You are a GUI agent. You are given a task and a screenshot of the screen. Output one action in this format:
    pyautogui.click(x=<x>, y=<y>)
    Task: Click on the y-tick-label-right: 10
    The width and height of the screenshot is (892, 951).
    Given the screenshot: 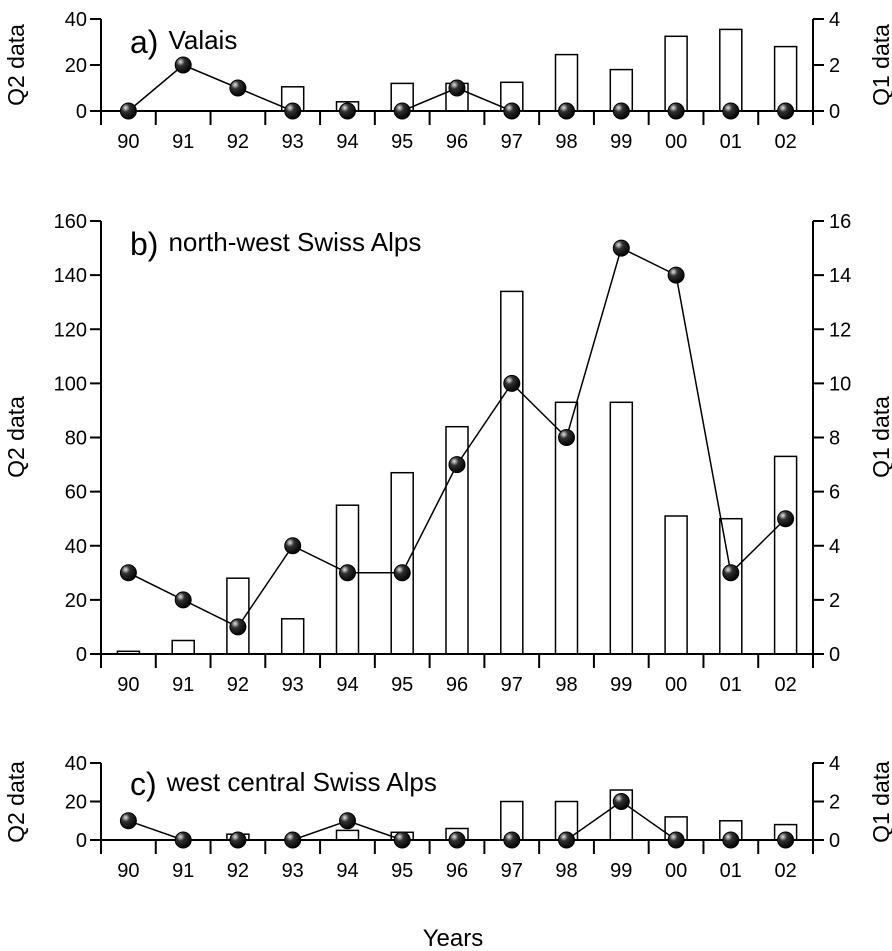 What is the action you would take?
    pyautogui.click(x=840, y=384)
    